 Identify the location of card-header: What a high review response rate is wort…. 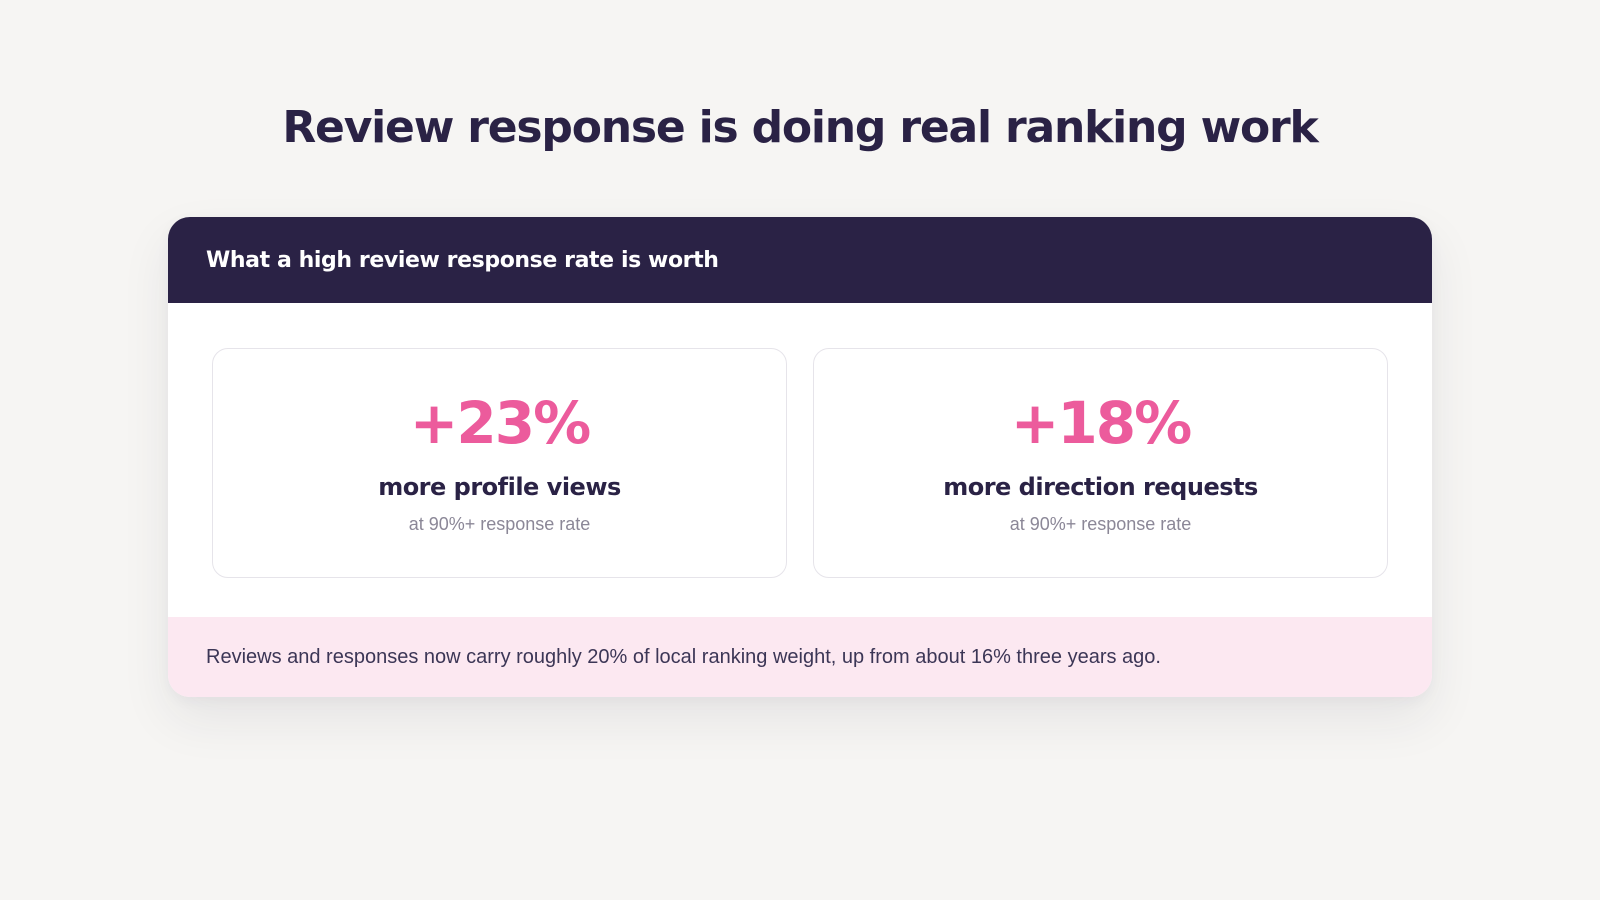
(800, 260).